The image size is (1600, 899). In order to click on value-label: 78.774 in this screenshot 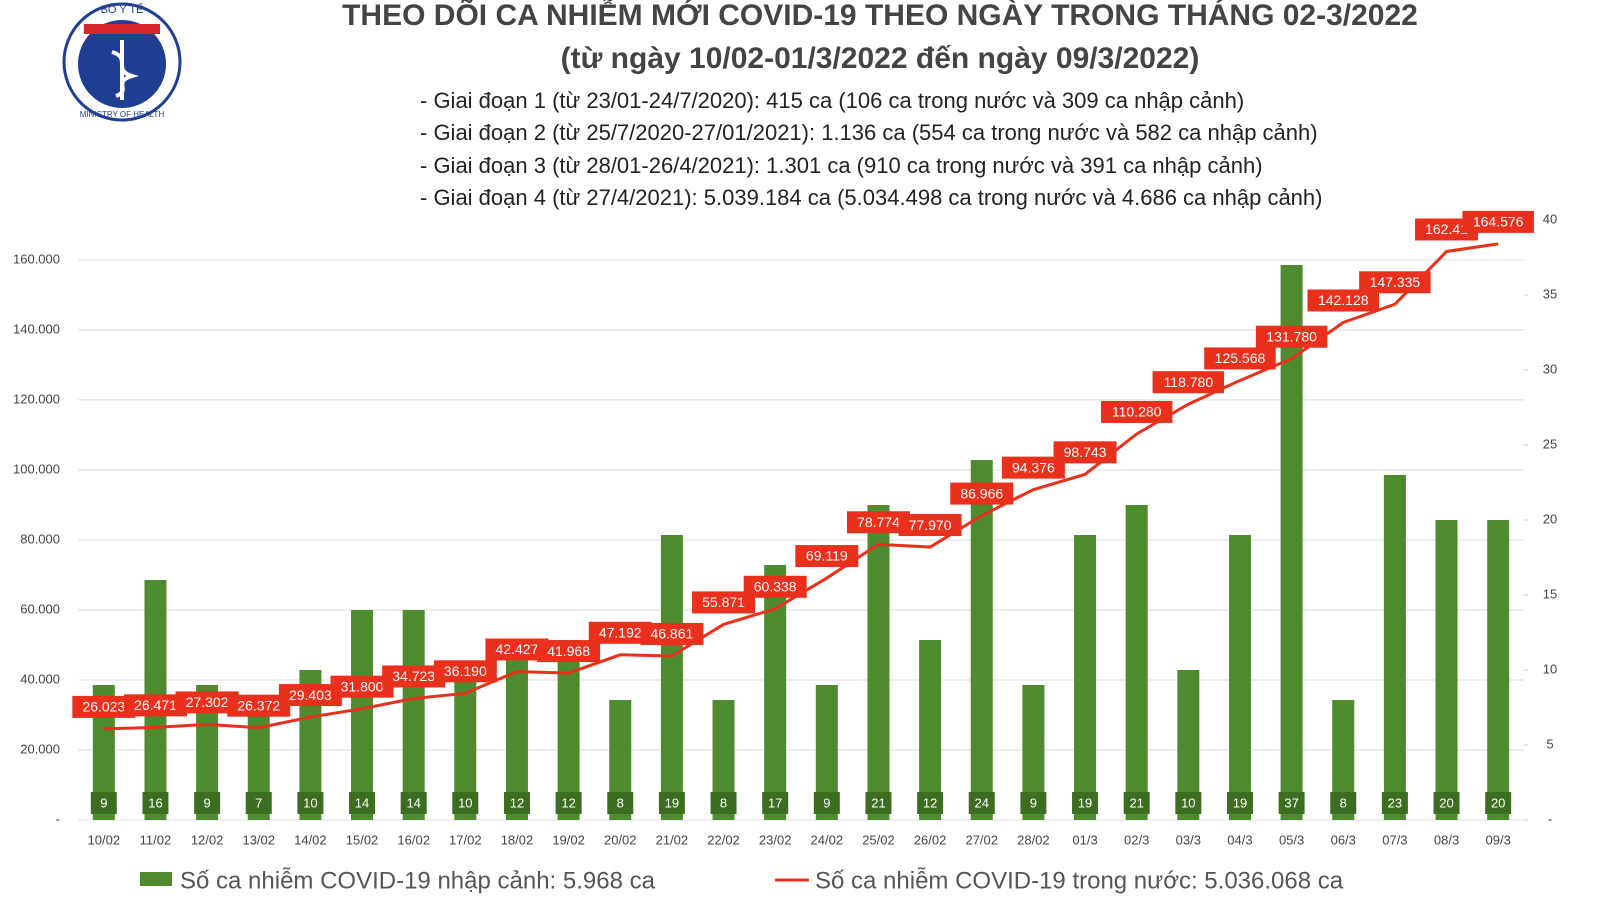, I will do `click(878, 522)`.